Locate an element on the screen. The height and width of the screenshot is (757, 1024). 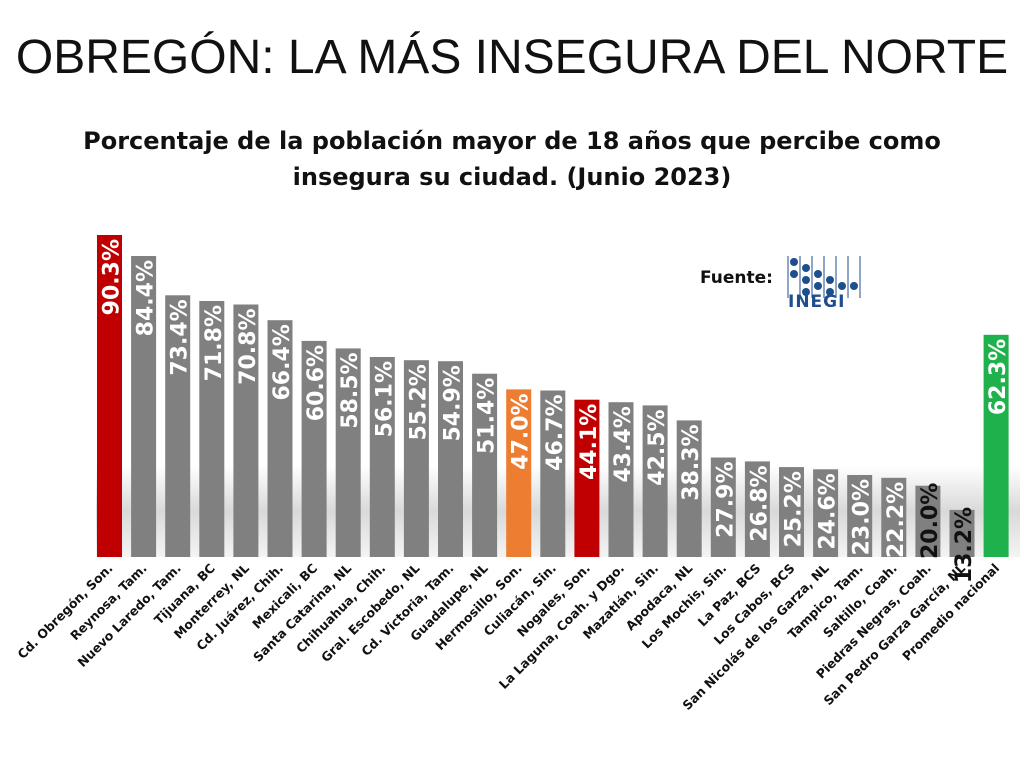
page-title: OBREGÓN: LA MÁS INSEGURA DEL NORTE is located at coordinates (512, 57).